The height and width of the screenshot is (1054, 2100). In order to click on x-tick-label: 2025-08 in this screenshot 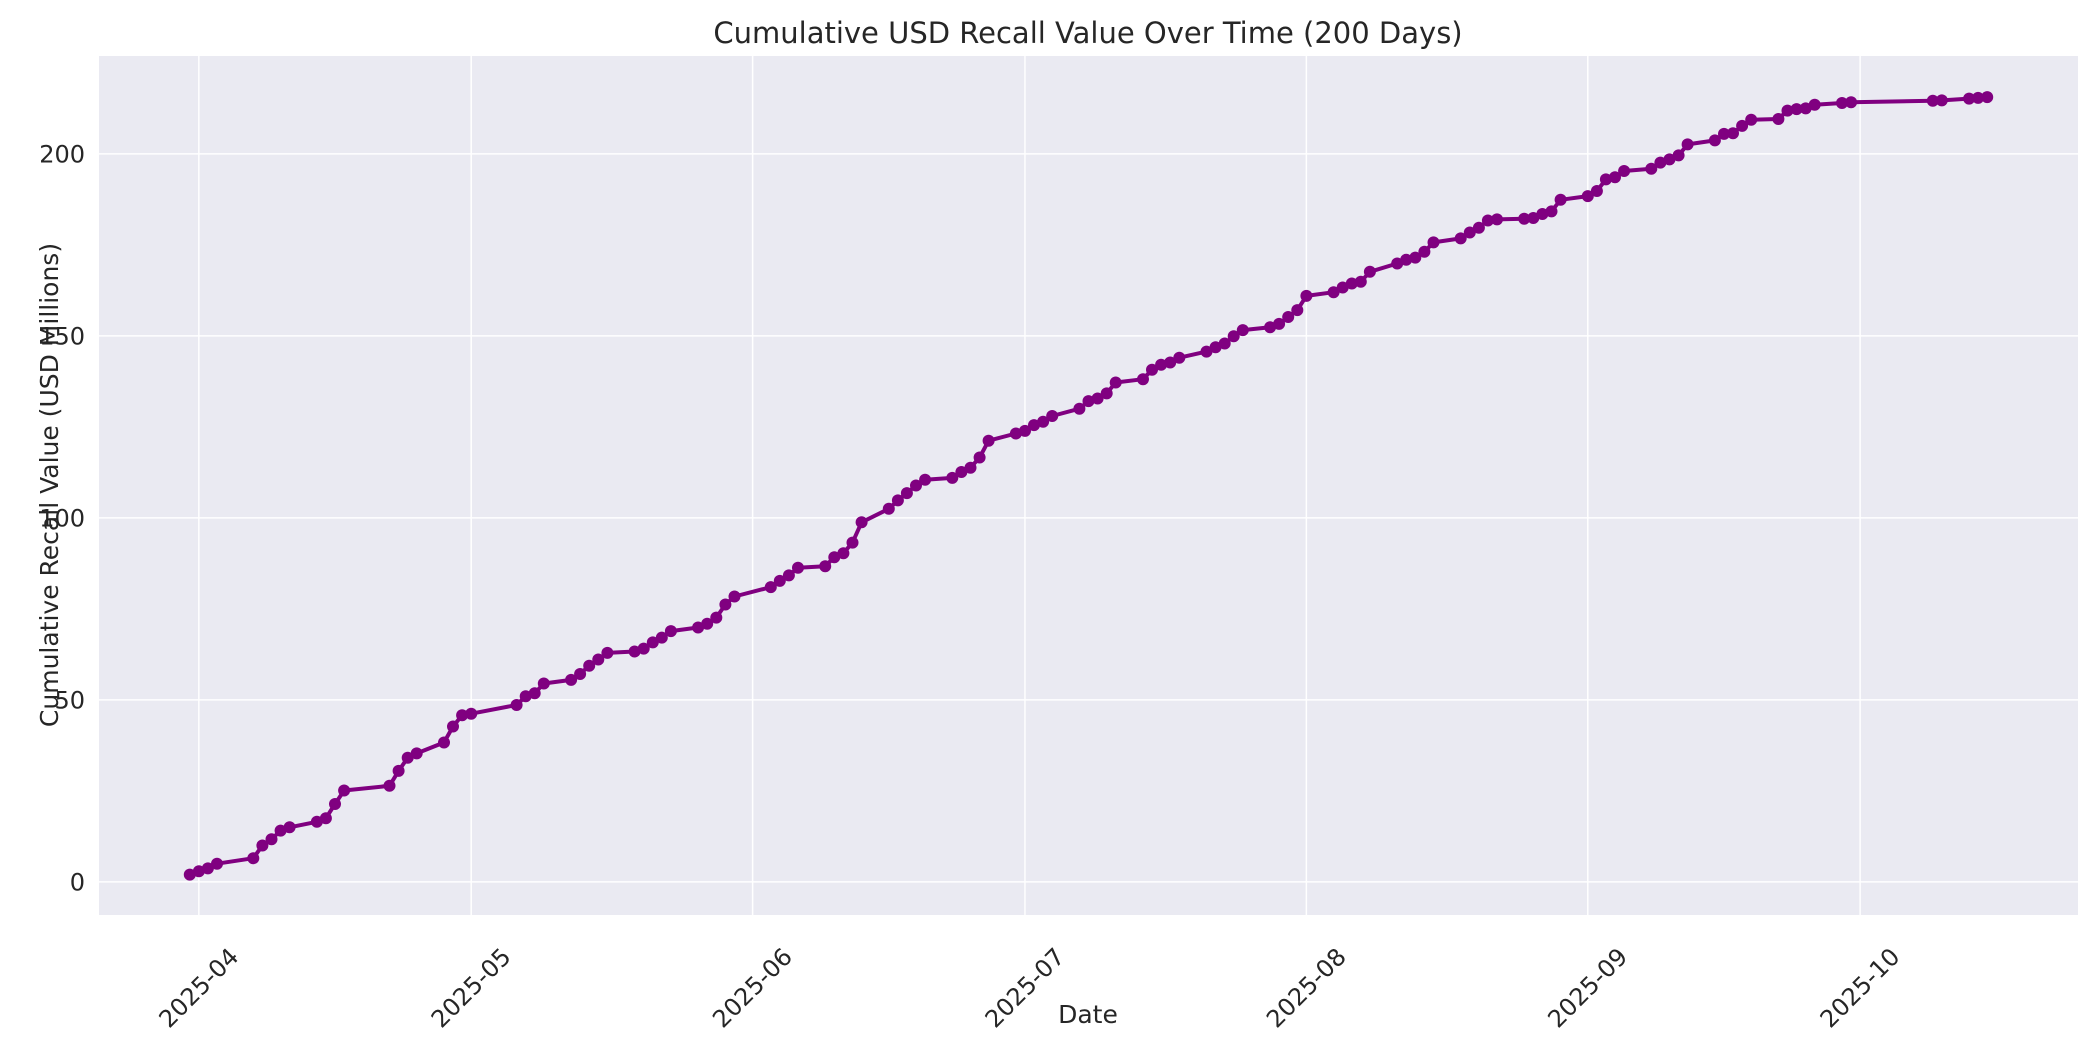, I will do `click(1306, 988)`.